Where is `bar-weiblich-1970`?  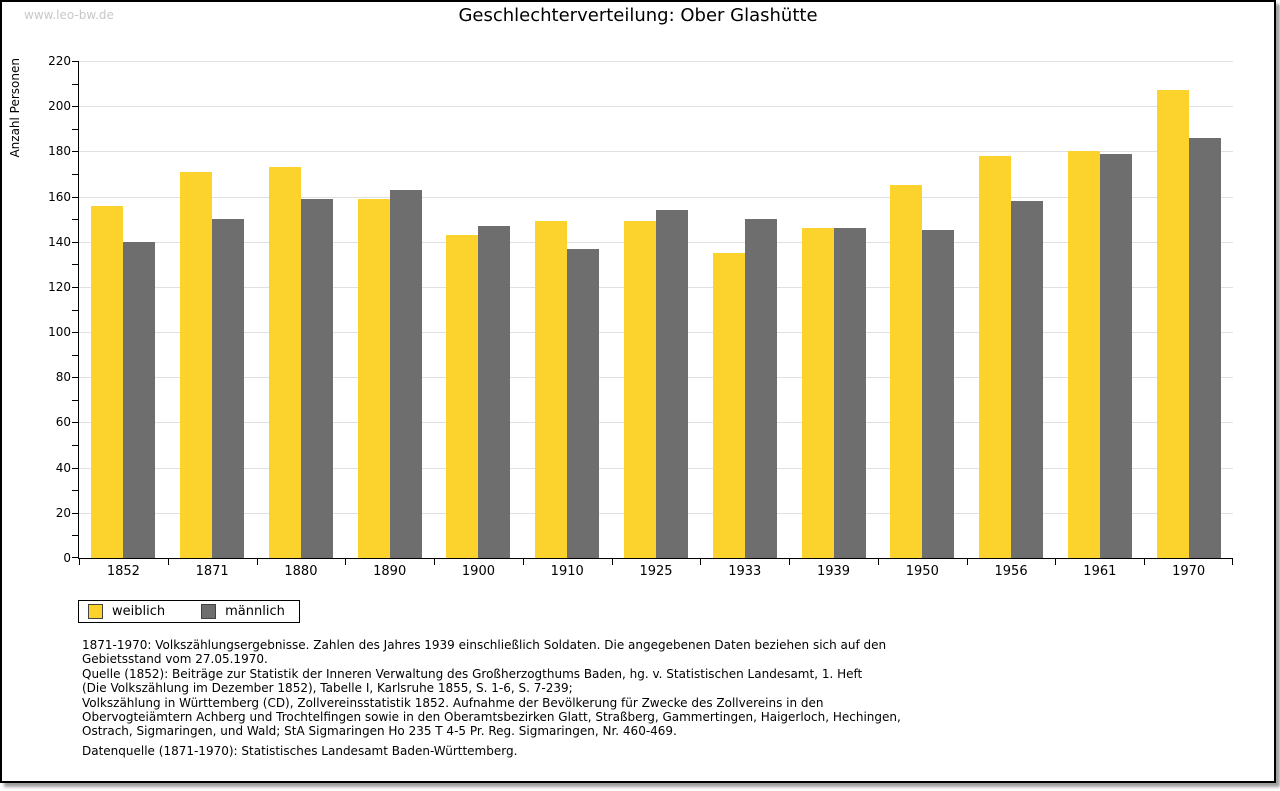 bar-weiblich-1970 is located at coordinates (1172, 324).